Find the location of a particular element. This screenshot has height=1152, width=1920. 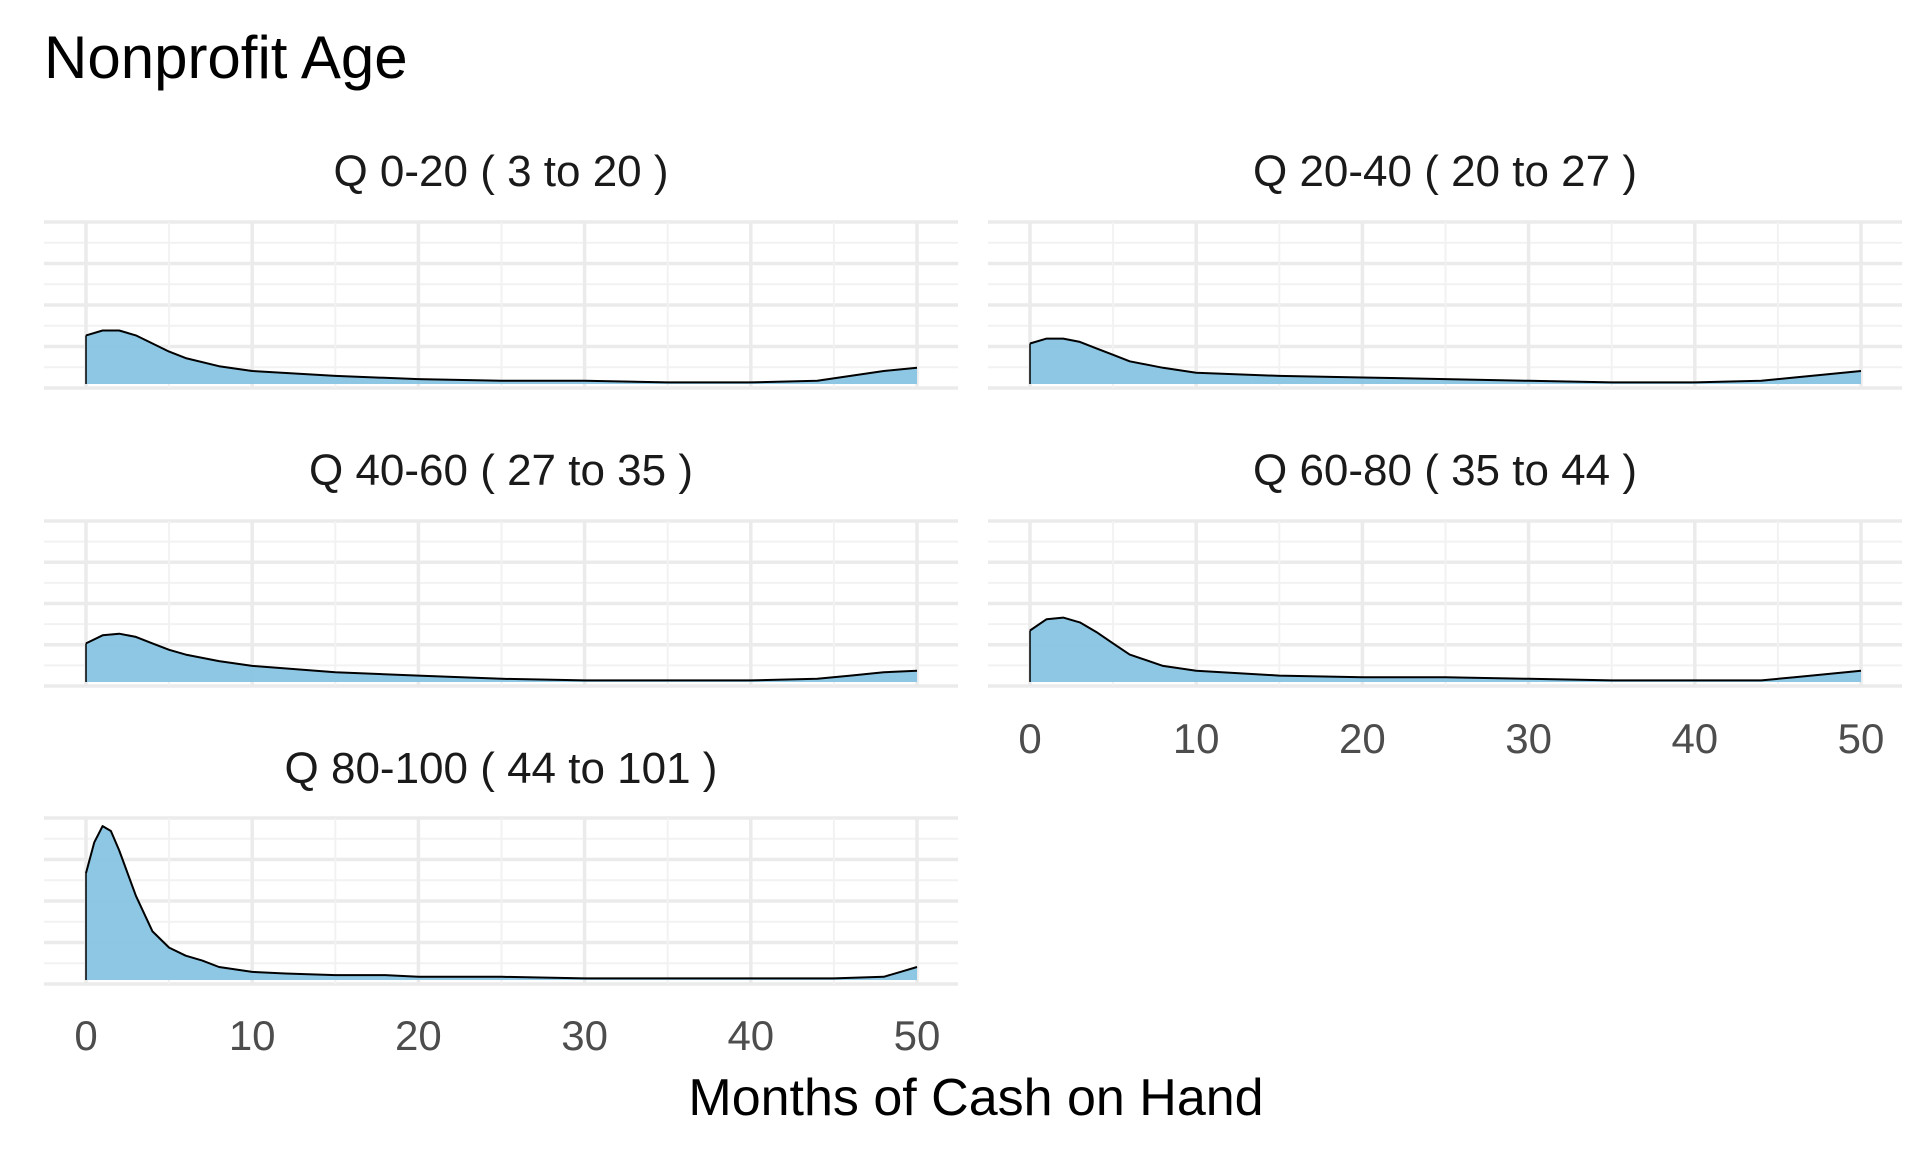

facet-panel: Q 0-20 ( 3 to 20 ) is located at coordinates (501, 268).